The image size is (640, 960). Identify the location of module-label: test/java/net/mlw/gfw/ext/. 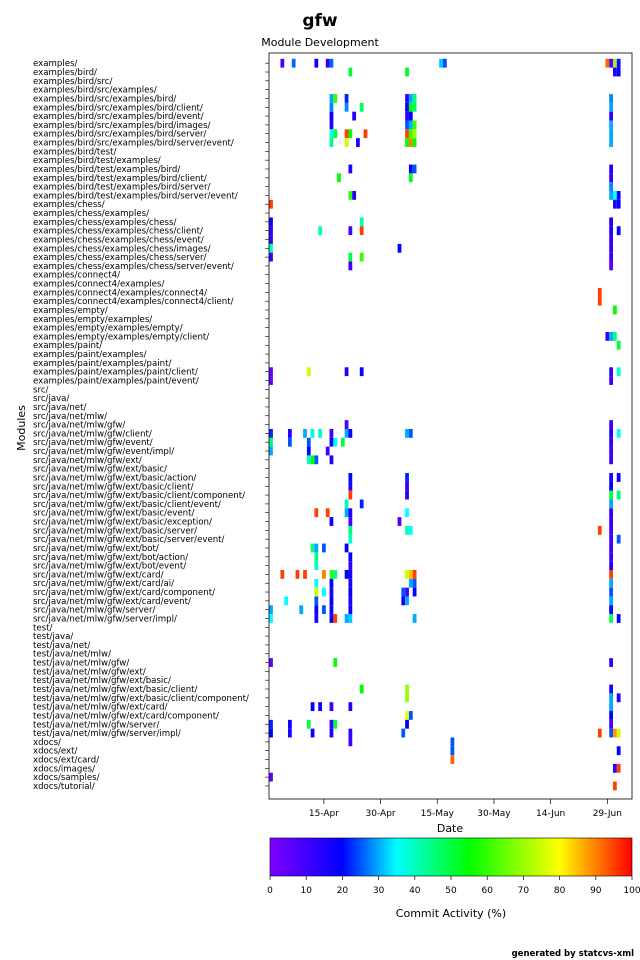
(89, 672).